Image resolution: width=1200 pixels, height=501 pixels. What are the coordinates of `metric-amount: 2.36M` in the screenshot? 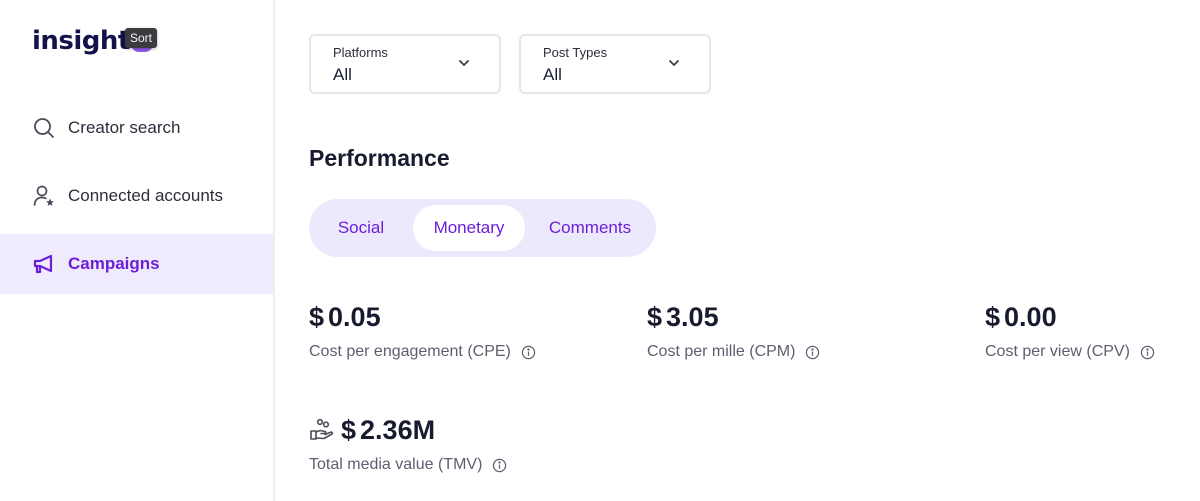 It's located at (398, 430).